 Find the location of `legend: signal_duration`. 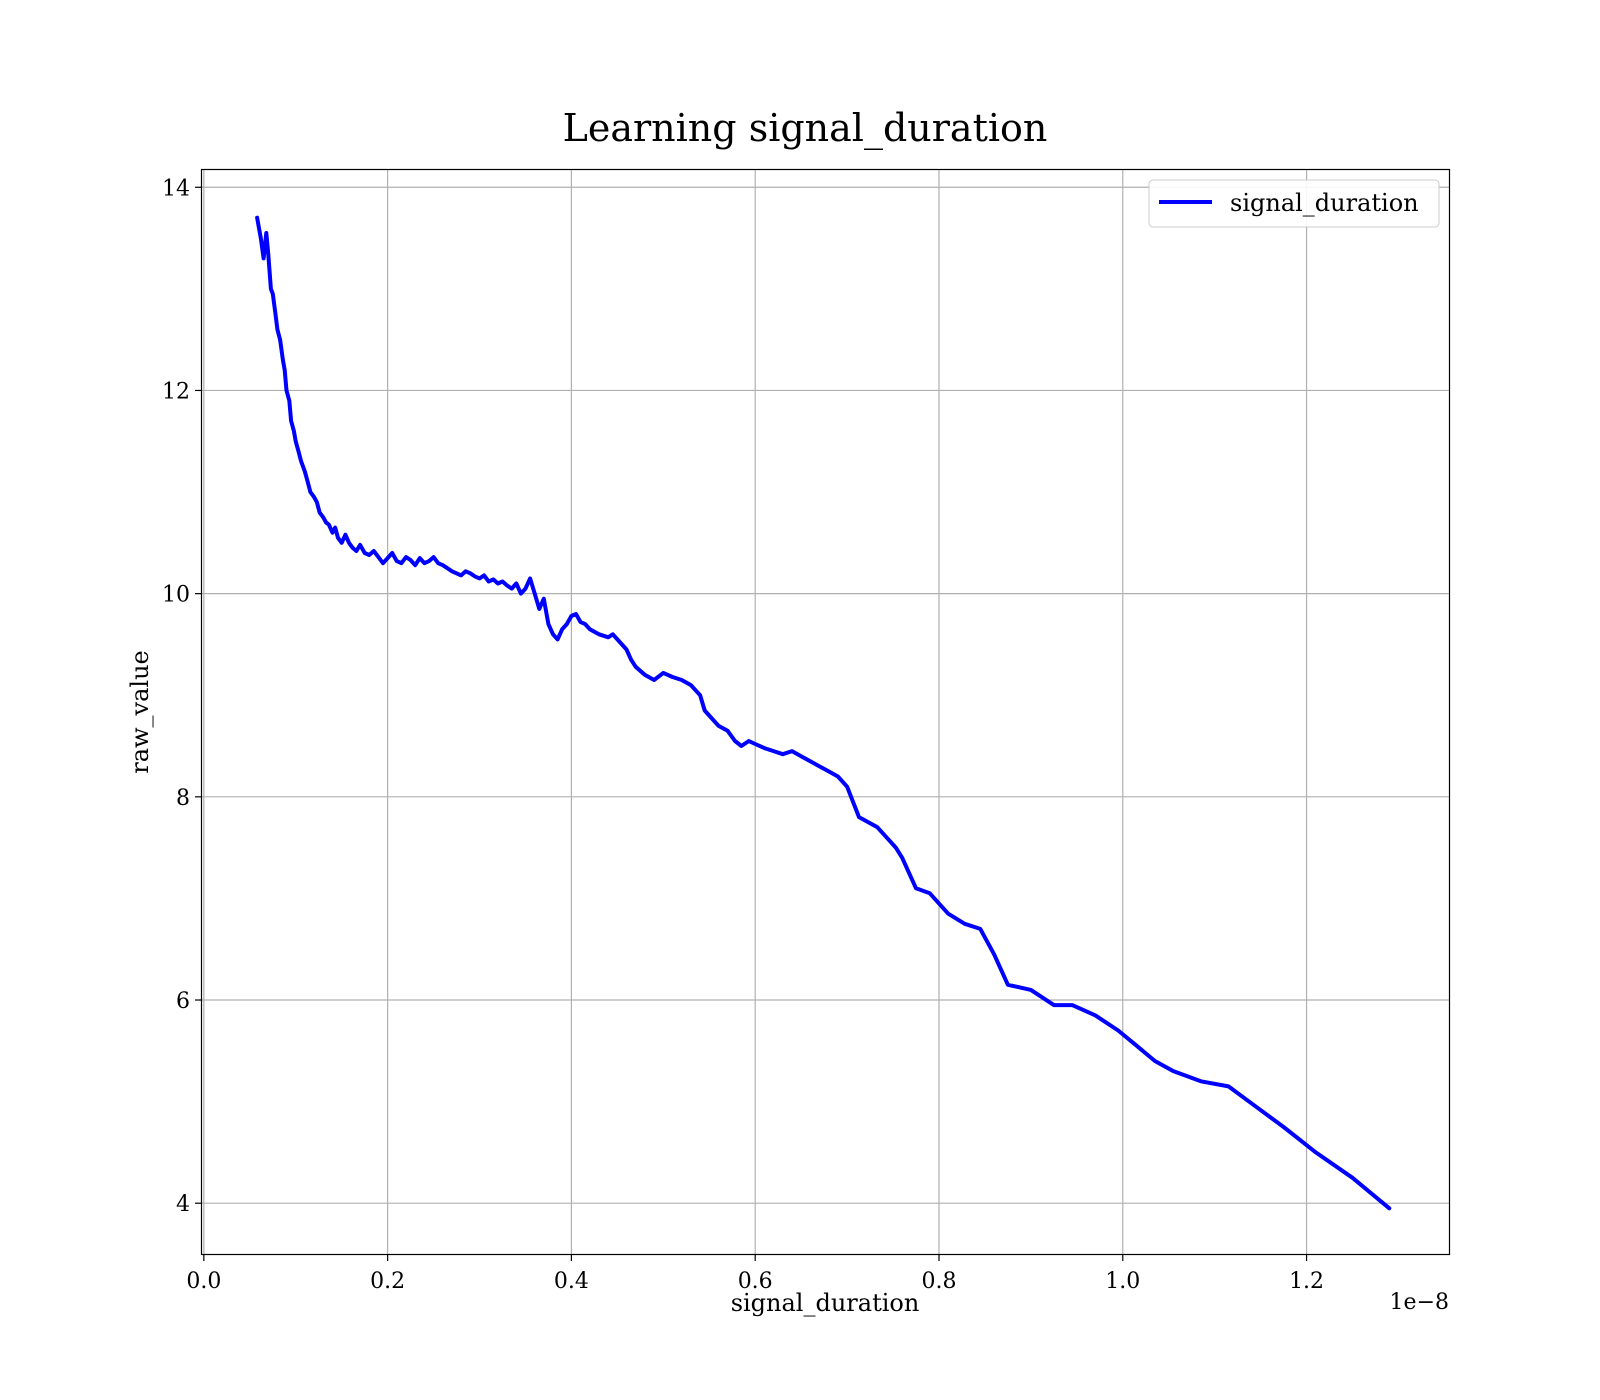

legend: signal_duration is located at coordinates (1294, 203).